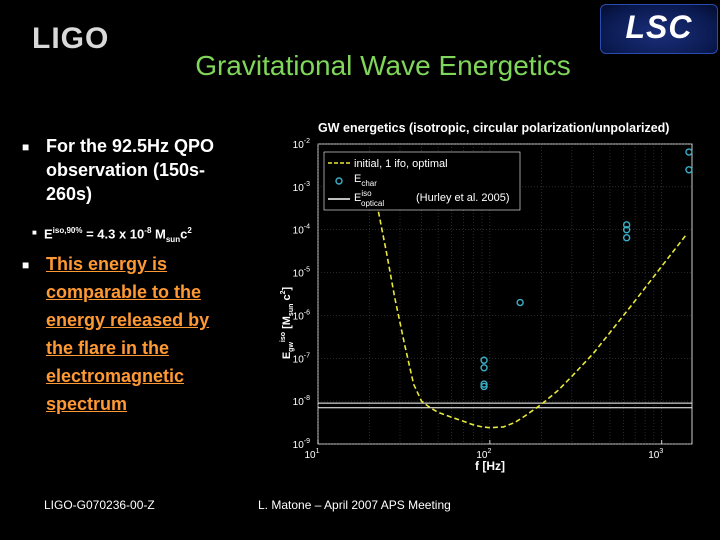 This screenshot has height=540, width=720. What do you see at coordinates (69, 194) in the screenshot?
I see `bullet-qpo-line: 260s)` at bounding box center [69, 194].